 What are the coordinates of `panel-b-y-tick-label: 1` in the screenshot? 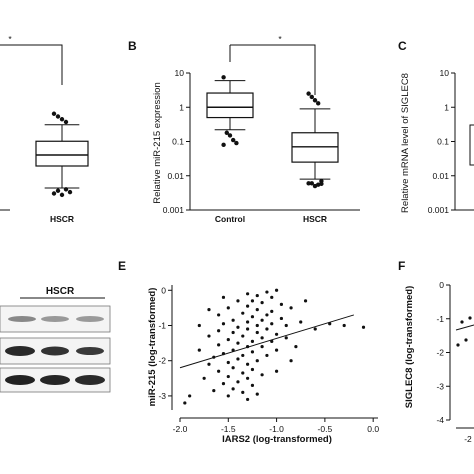 It's located at (181, 107).